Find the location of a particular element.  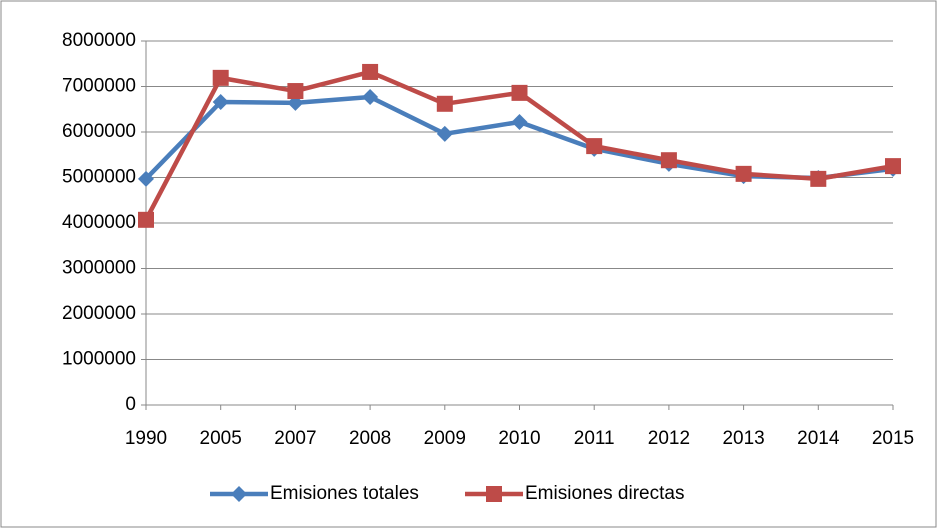

x-tick-label: 2014 is located at coordinates (818, 438).